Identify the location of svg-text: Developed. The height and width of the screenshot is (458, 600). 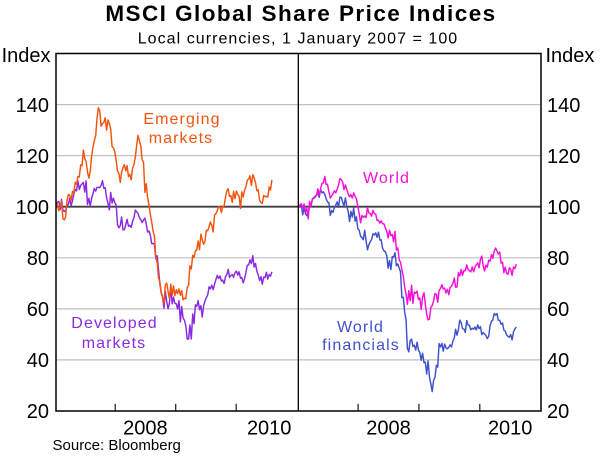
(114, 323).